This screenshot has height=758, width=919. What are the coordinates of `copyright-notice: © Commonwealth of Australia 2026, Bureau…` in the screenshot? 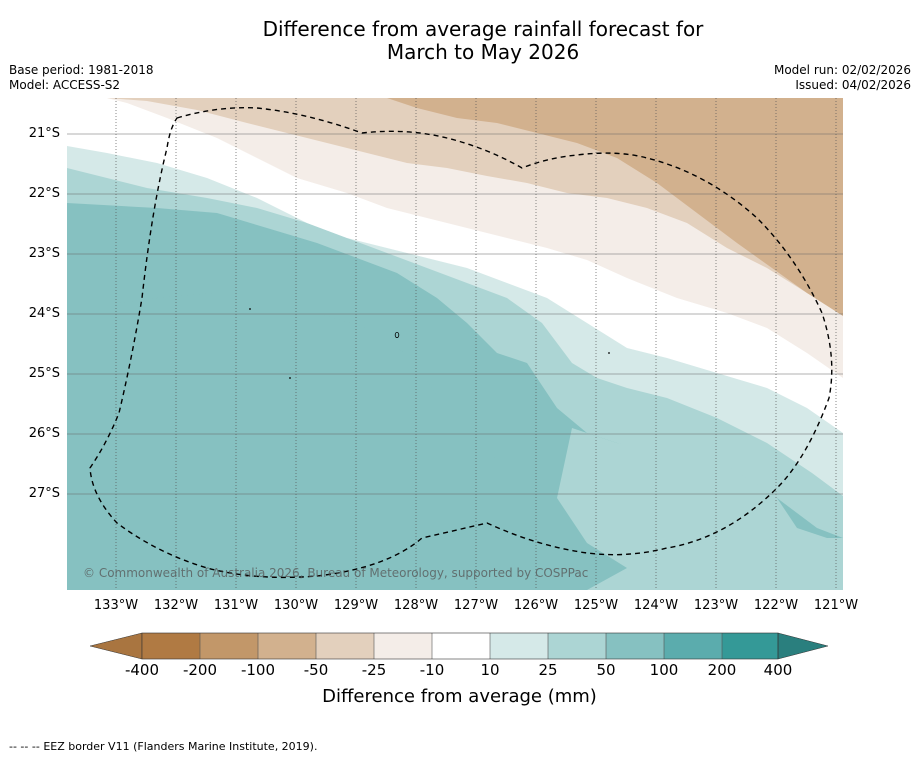 It's located at (336, 573).